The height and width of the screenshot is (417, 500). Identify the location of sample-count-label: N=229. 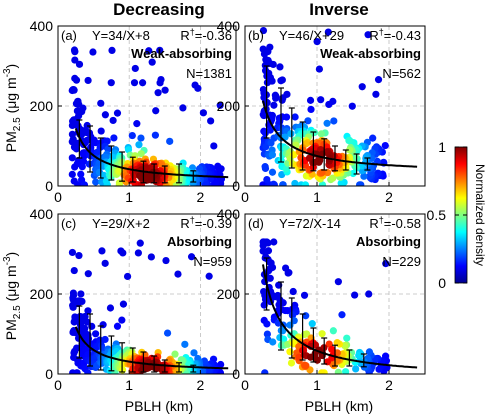
(401, 261).